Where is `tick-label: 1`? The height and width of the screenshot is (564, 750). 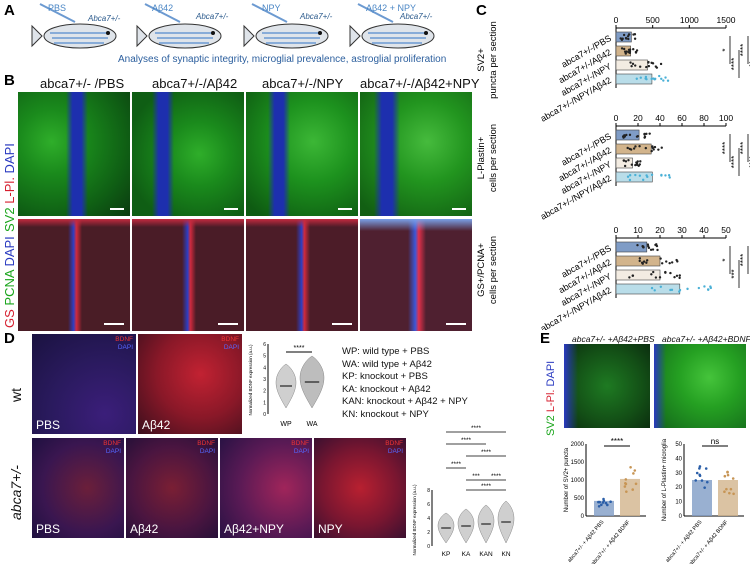
tick-label: 1 is located at coordinates (264, 403).